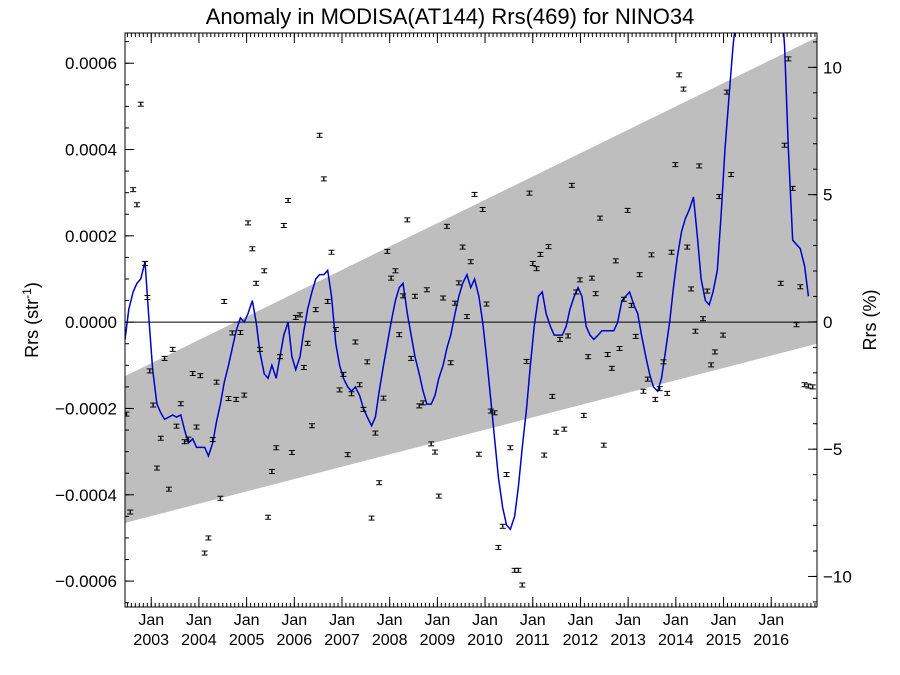  What do you see at coordinates (438, 640) in the screenshot?
I see `x-tick-year-label: 2009` at bounding box center [438, 640].